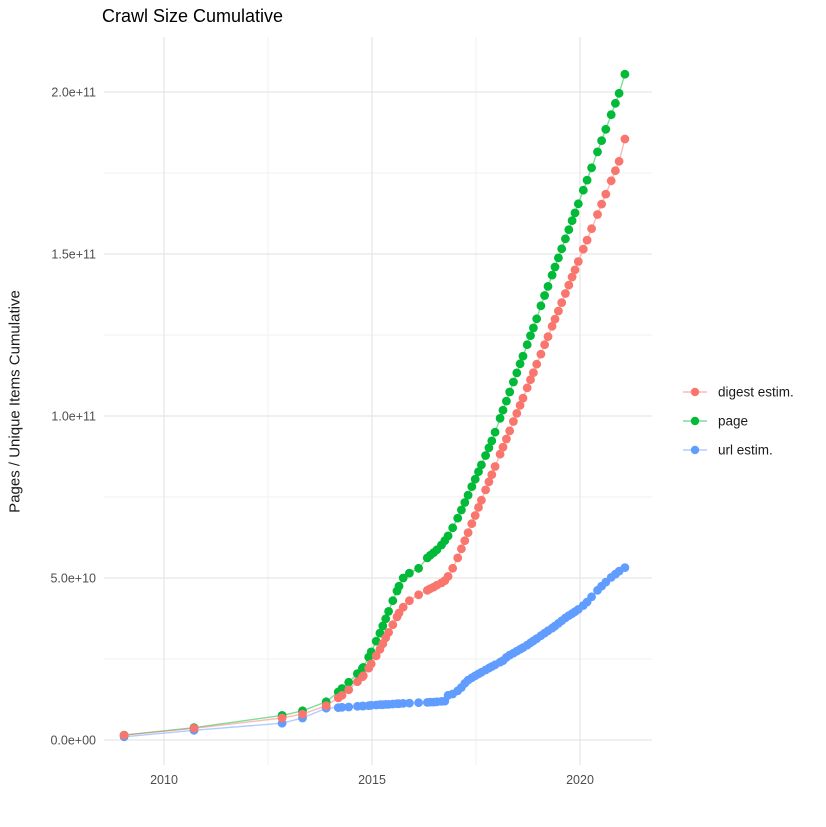 The width and height of the screenshot is (826, 827). I want to click on chart-title: Crawl Size Cumulative, so click(193, 16).